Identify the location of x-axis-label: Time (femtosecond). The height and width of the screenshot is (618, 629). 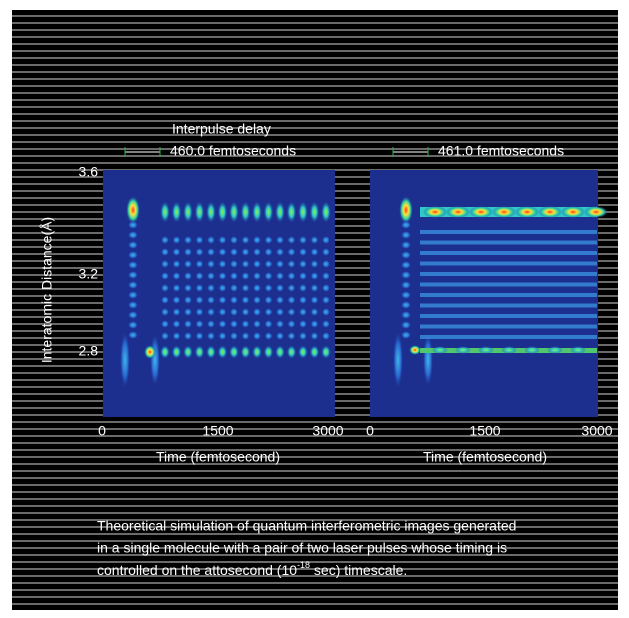
(485, 457).